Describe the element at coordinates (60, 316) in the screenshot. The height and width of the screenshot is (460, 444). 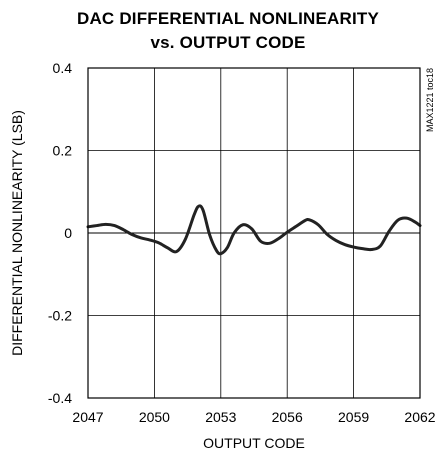
I see `y-tick-label: -0.2` at that location.